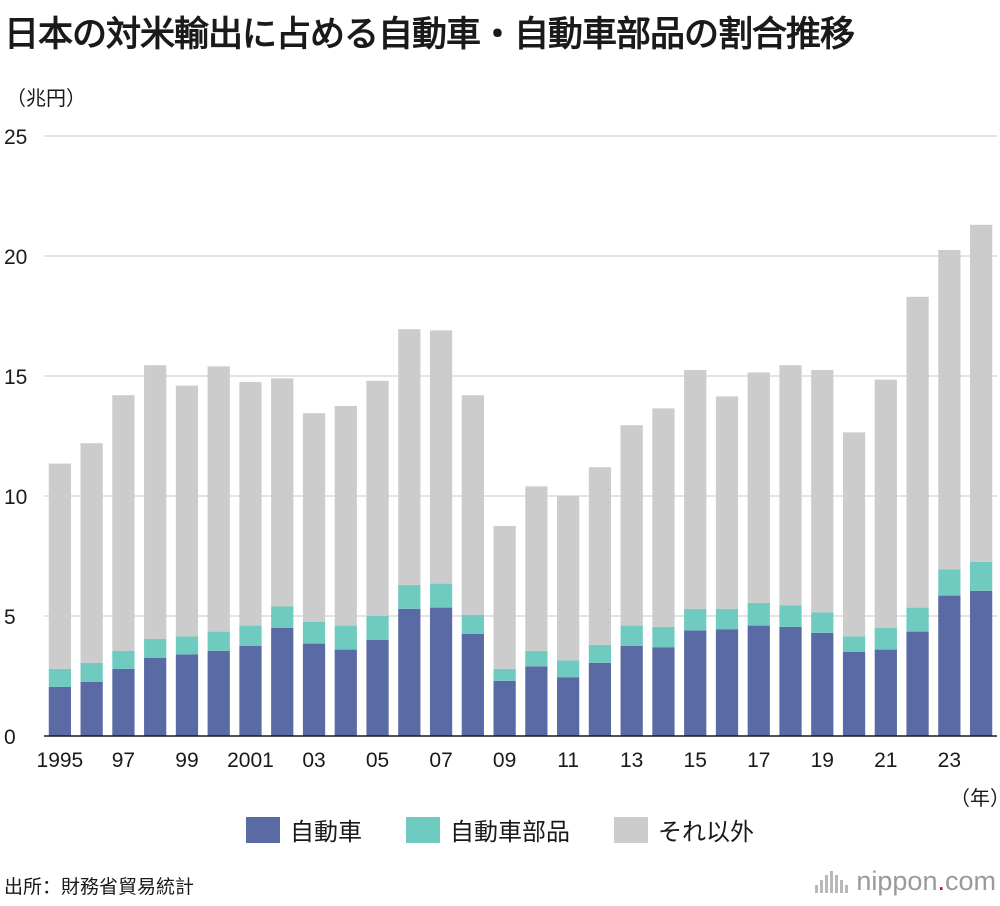 The height and width of the screenshot is (906, 1000). What do you see at coordinates (15, 497) in the screenshot?
I see `y-tick-label-10: 10` at bounding box center [15, 497].